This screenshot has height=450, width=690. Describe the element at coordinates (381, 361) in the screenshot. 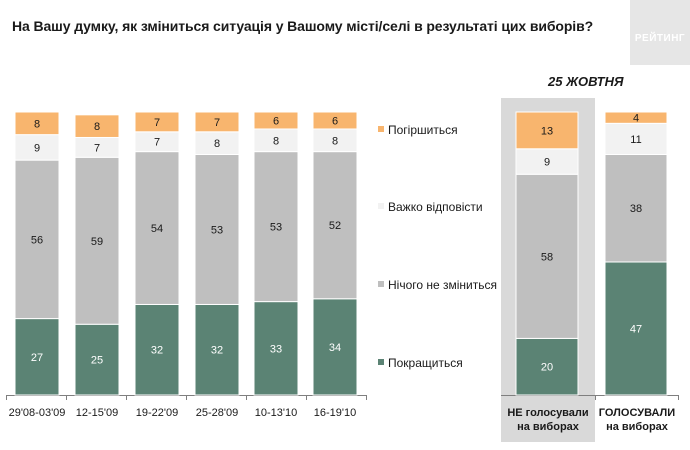

I see `legend-swatch-better` at that location.